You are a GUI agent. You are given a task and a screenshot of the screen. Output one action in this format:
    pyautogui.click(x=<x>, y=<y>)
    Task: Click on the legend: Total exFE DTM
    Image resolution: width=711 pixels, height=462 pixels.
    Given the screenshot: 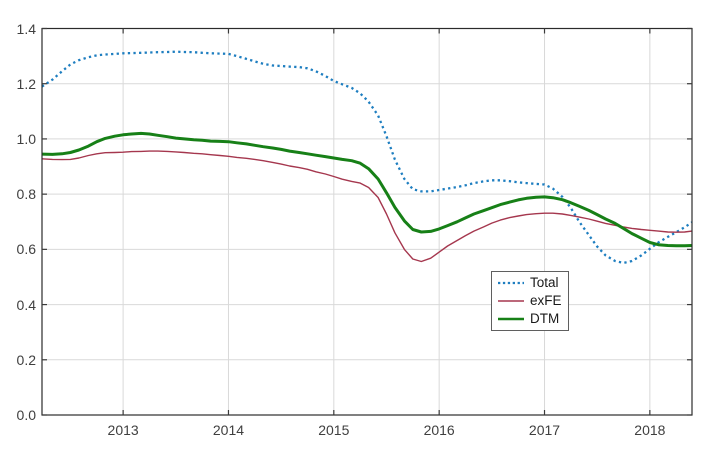 What is the action you would take?
    pyautogui.click(x=530, y=301)
    